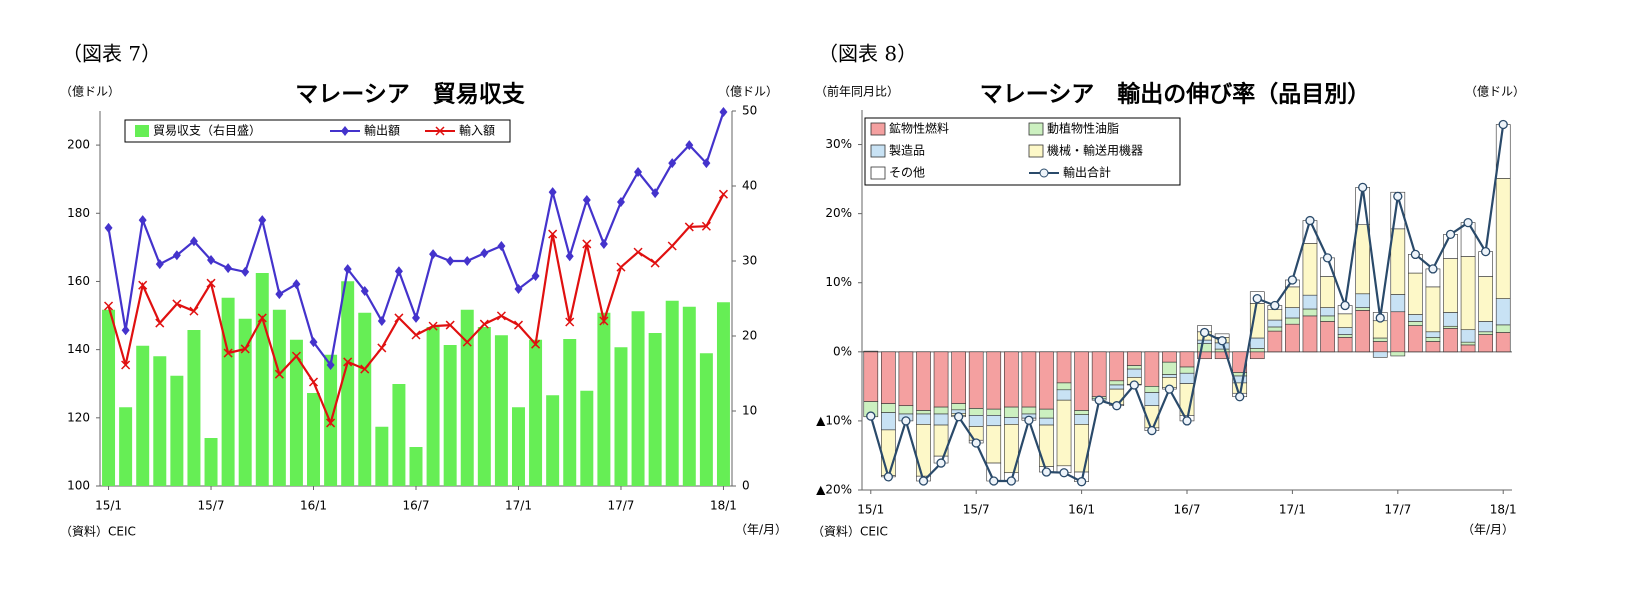  What do you see at coordinates (746, 486) in the screenshot?
I see `y2-tick-label: 0` at bounding box center [746, 486].